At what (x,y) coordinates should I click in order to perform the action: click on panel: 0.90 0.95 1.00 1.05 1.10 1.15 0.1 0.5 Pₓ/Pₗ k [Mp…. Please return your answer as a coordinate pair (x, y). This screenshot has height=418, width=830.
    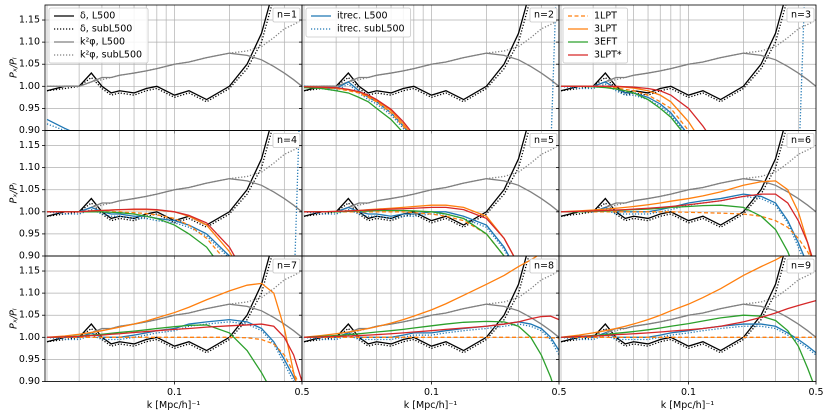
    Looking at the image, I should click on (159, 333).